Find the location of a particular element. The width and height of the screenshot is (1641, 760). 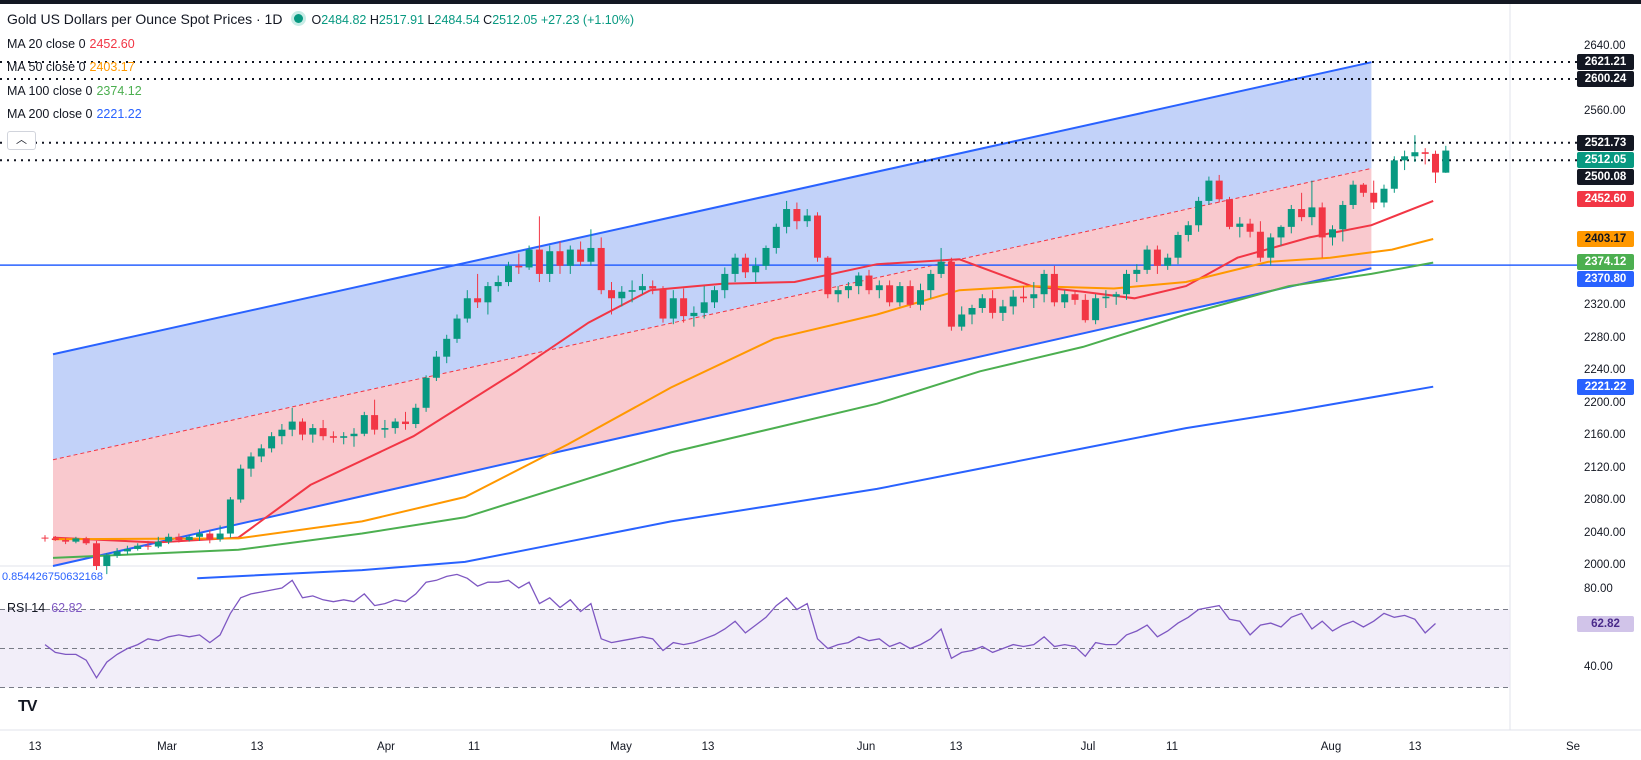

price-tag: 2500.08 is located at coordinates (1605, 176).